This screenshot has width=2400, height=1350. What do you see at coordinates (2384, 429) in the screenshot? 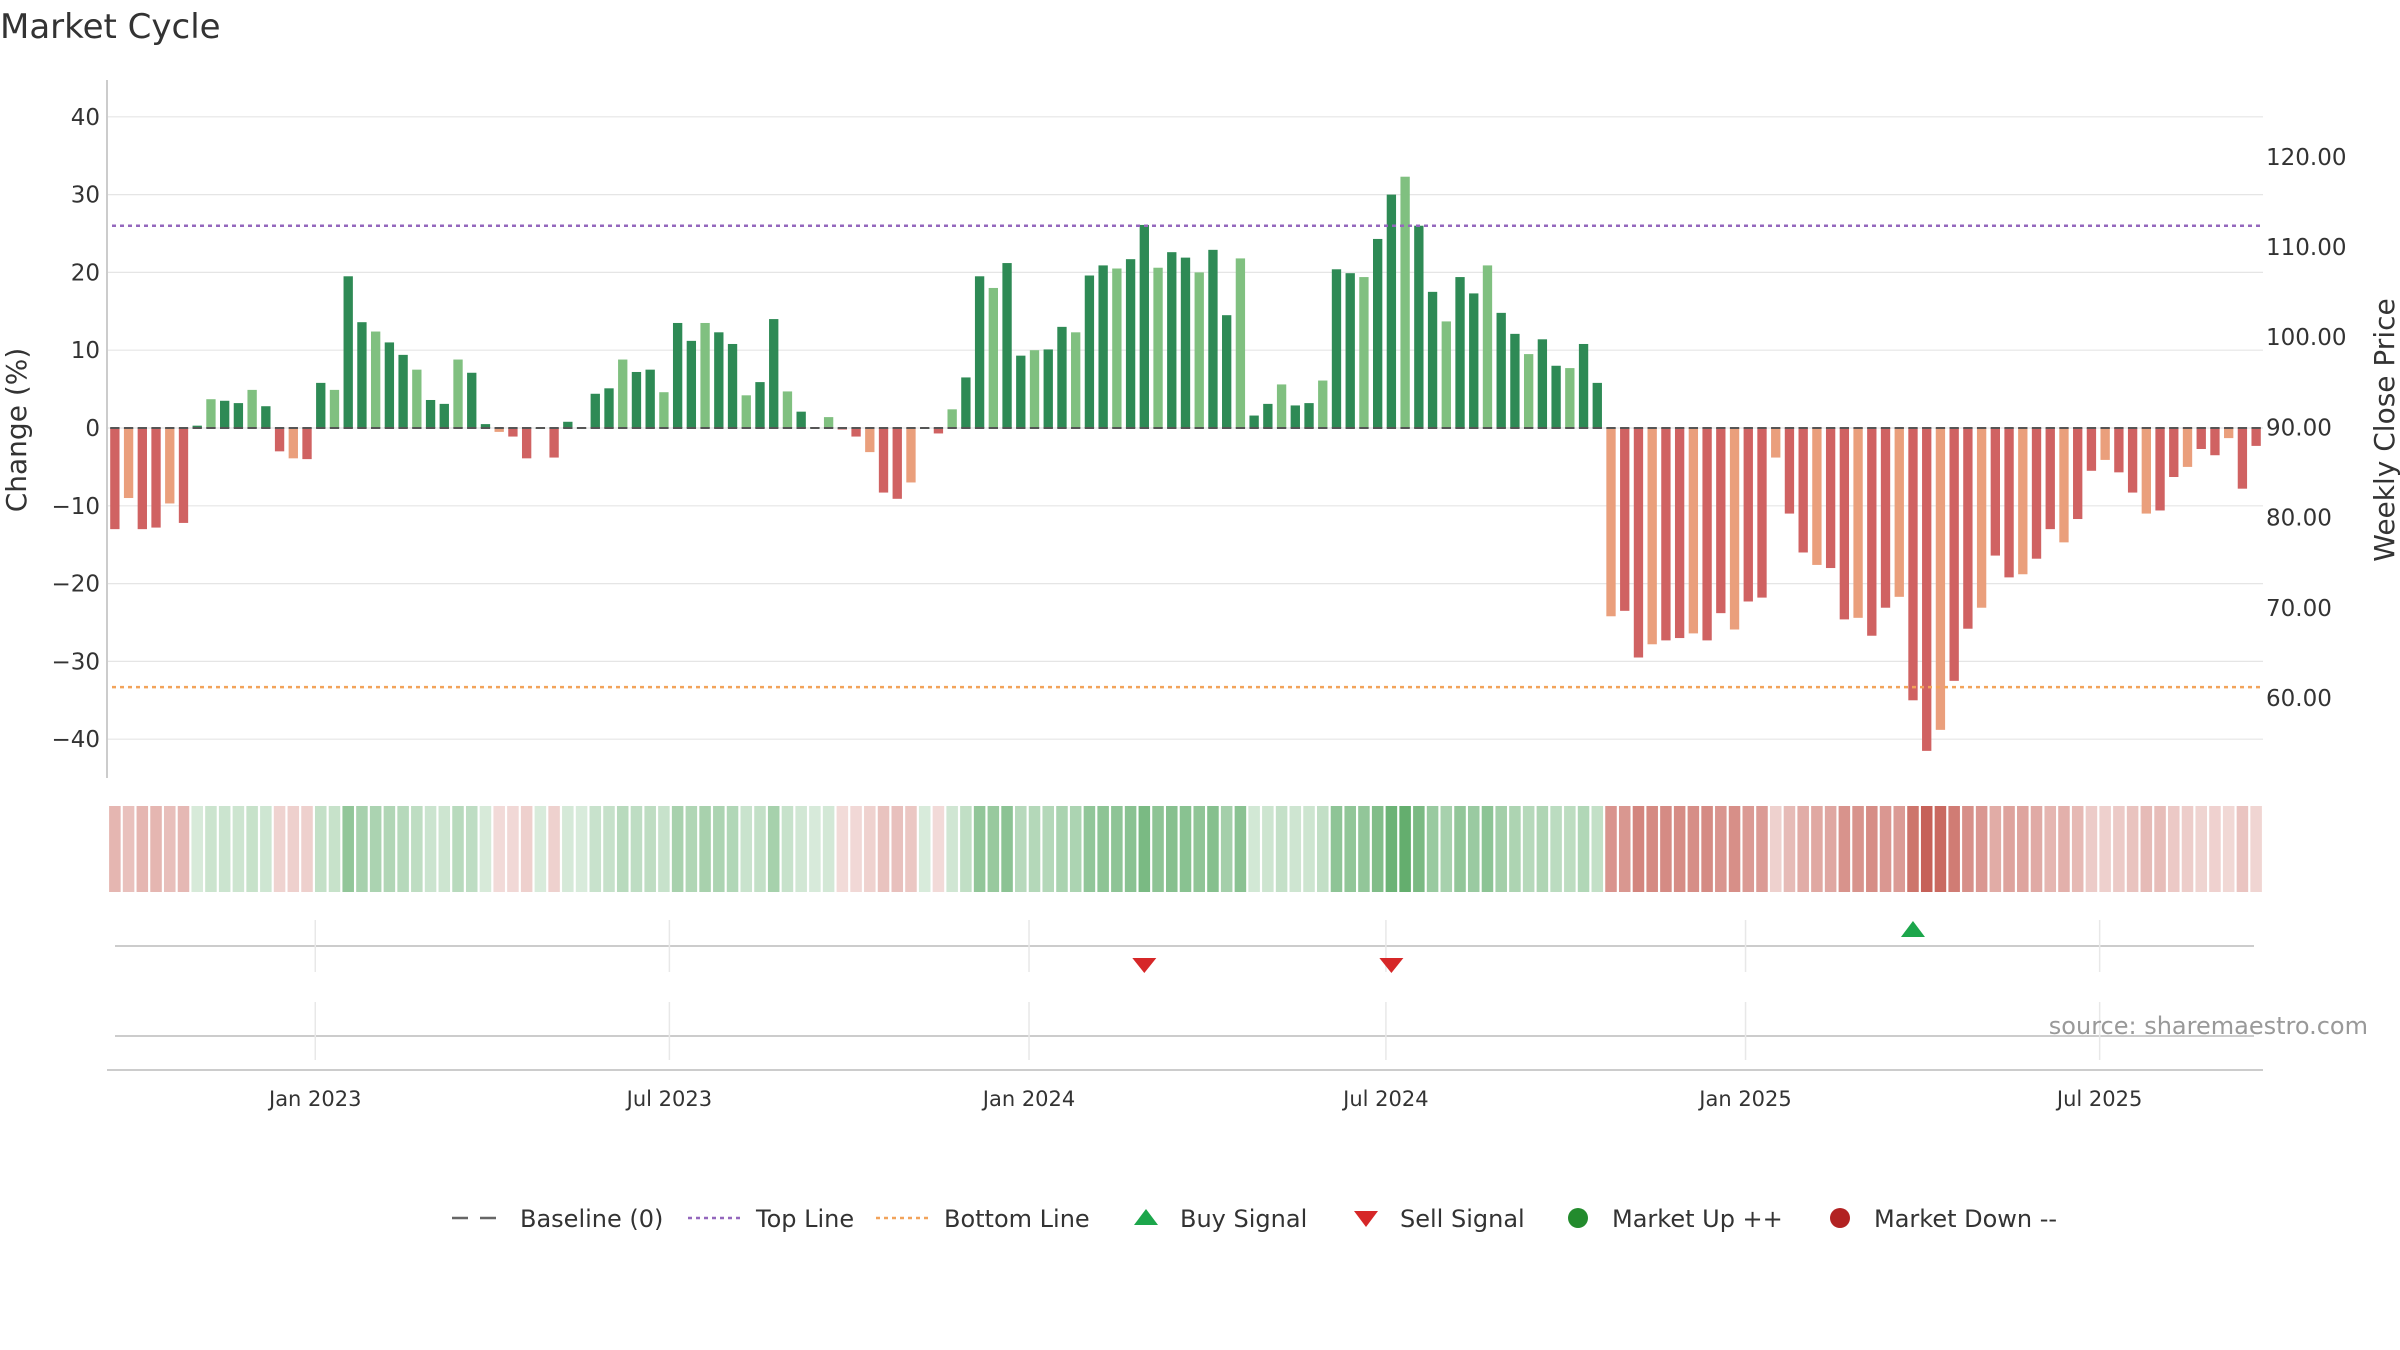
I see `y2-axis-title: Weekly Close Price` at bounding box center [2384, 429].